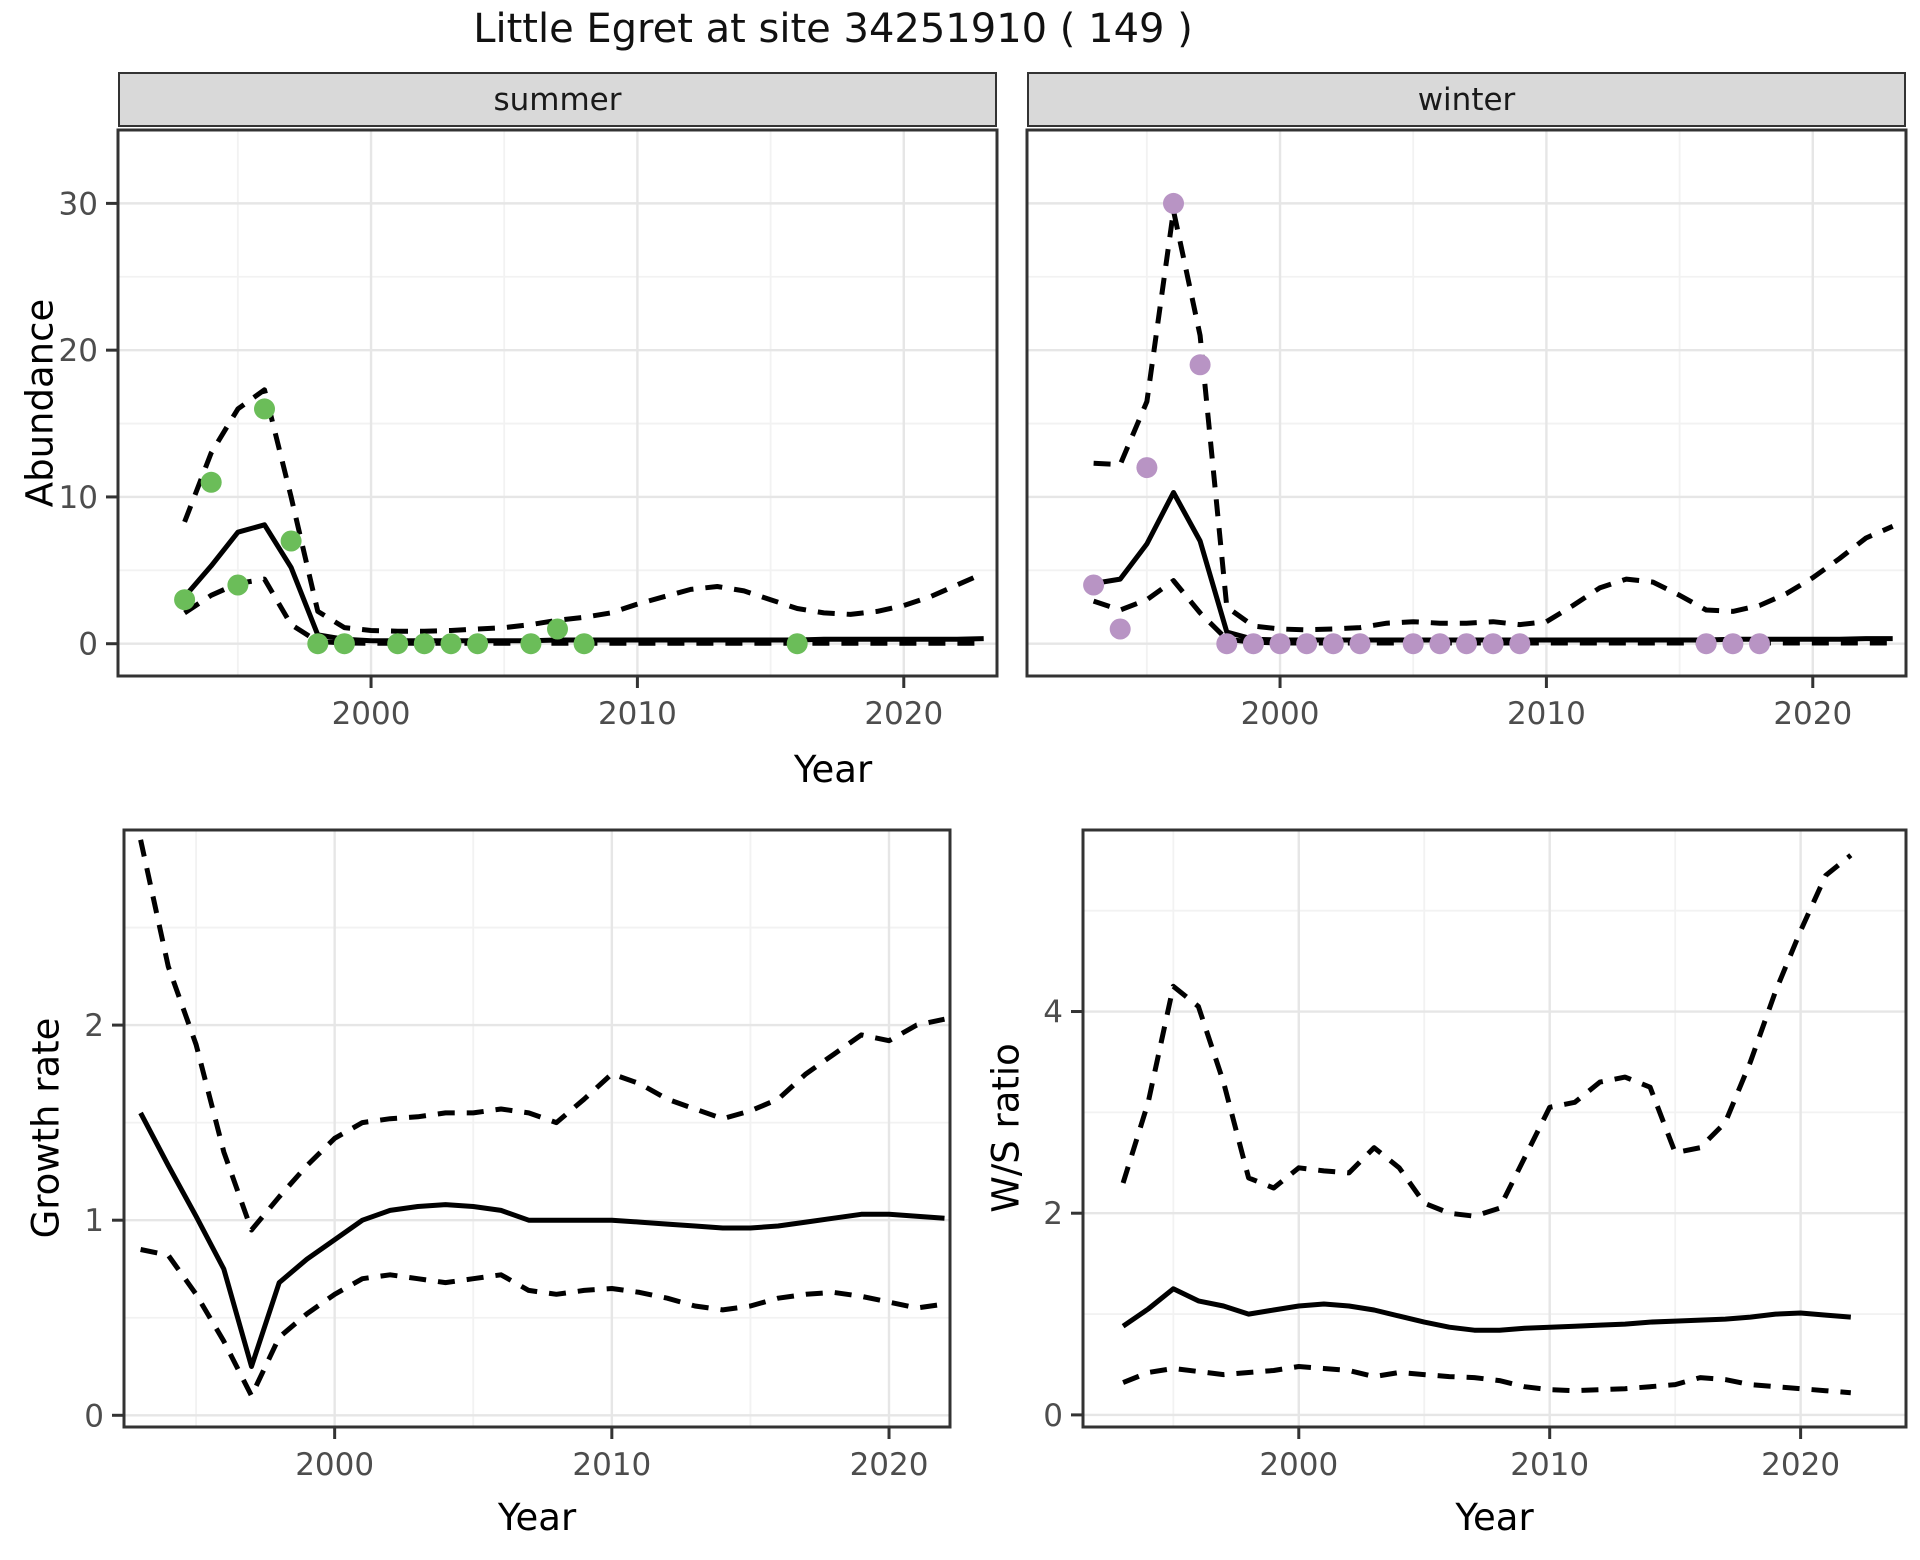  Describe the element at coordinates (1486, 1036) in the screenshot. I see `ws-ratio-upper-ci-line` at that location.